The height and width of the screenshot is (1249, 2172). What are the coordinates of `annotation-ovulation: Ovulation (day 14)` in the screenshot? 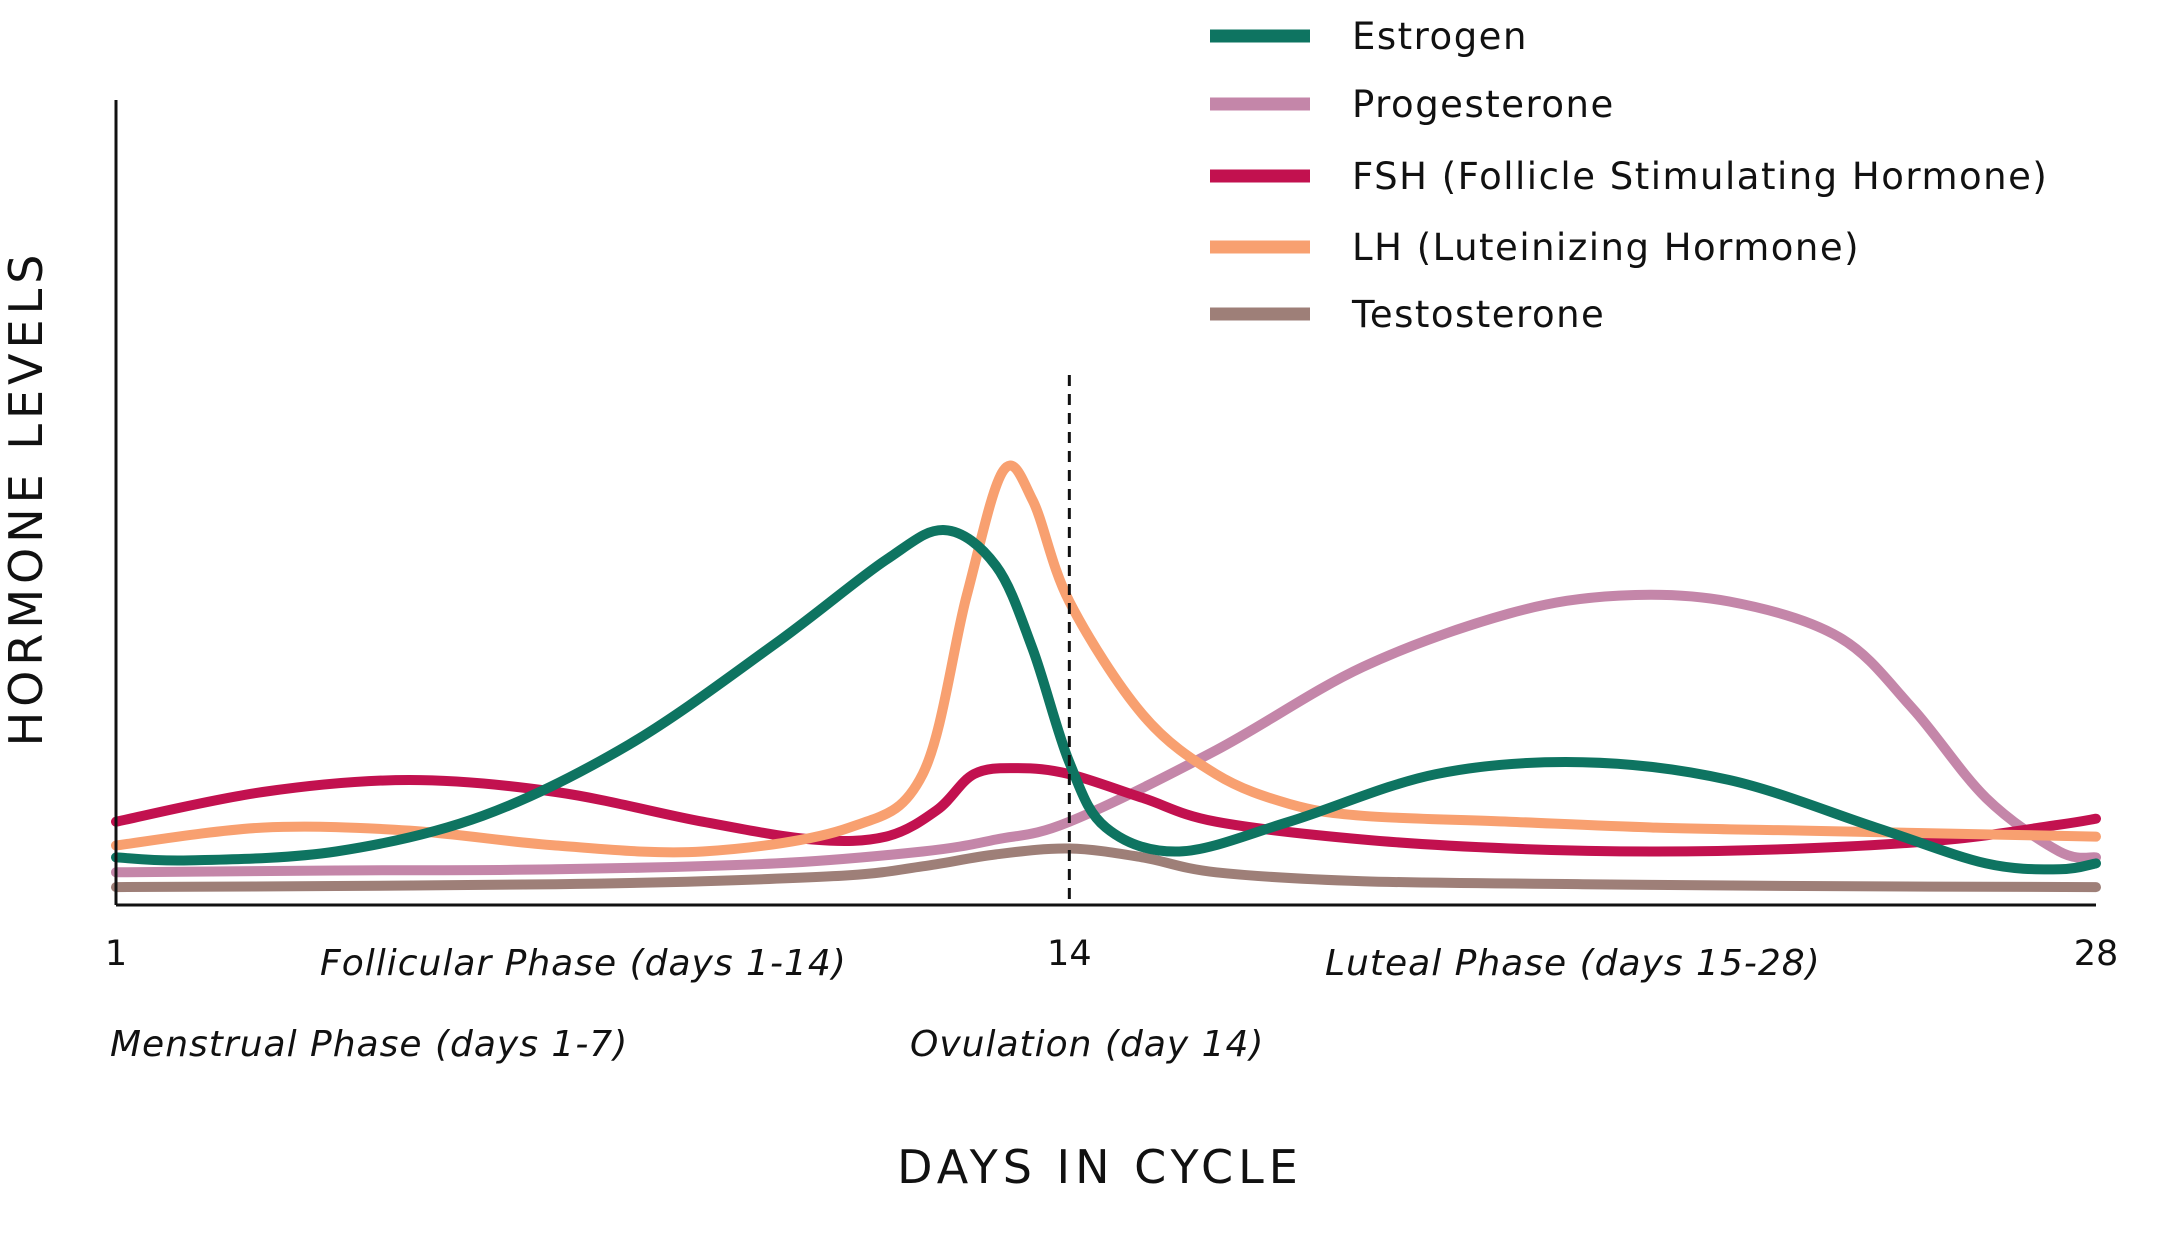 It's located at (1087, 1044).